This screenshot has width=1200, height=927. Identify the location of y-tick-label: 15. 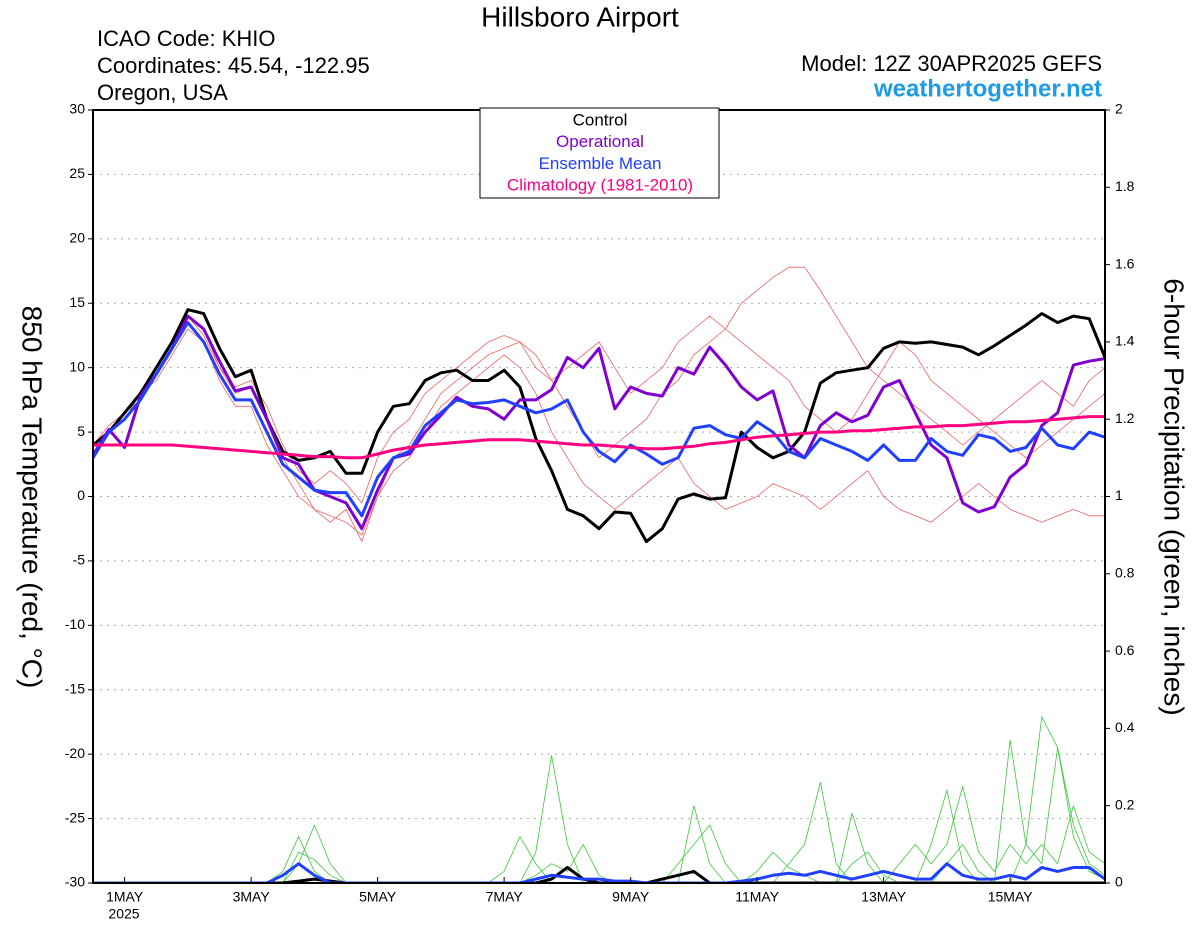
(77, 302).